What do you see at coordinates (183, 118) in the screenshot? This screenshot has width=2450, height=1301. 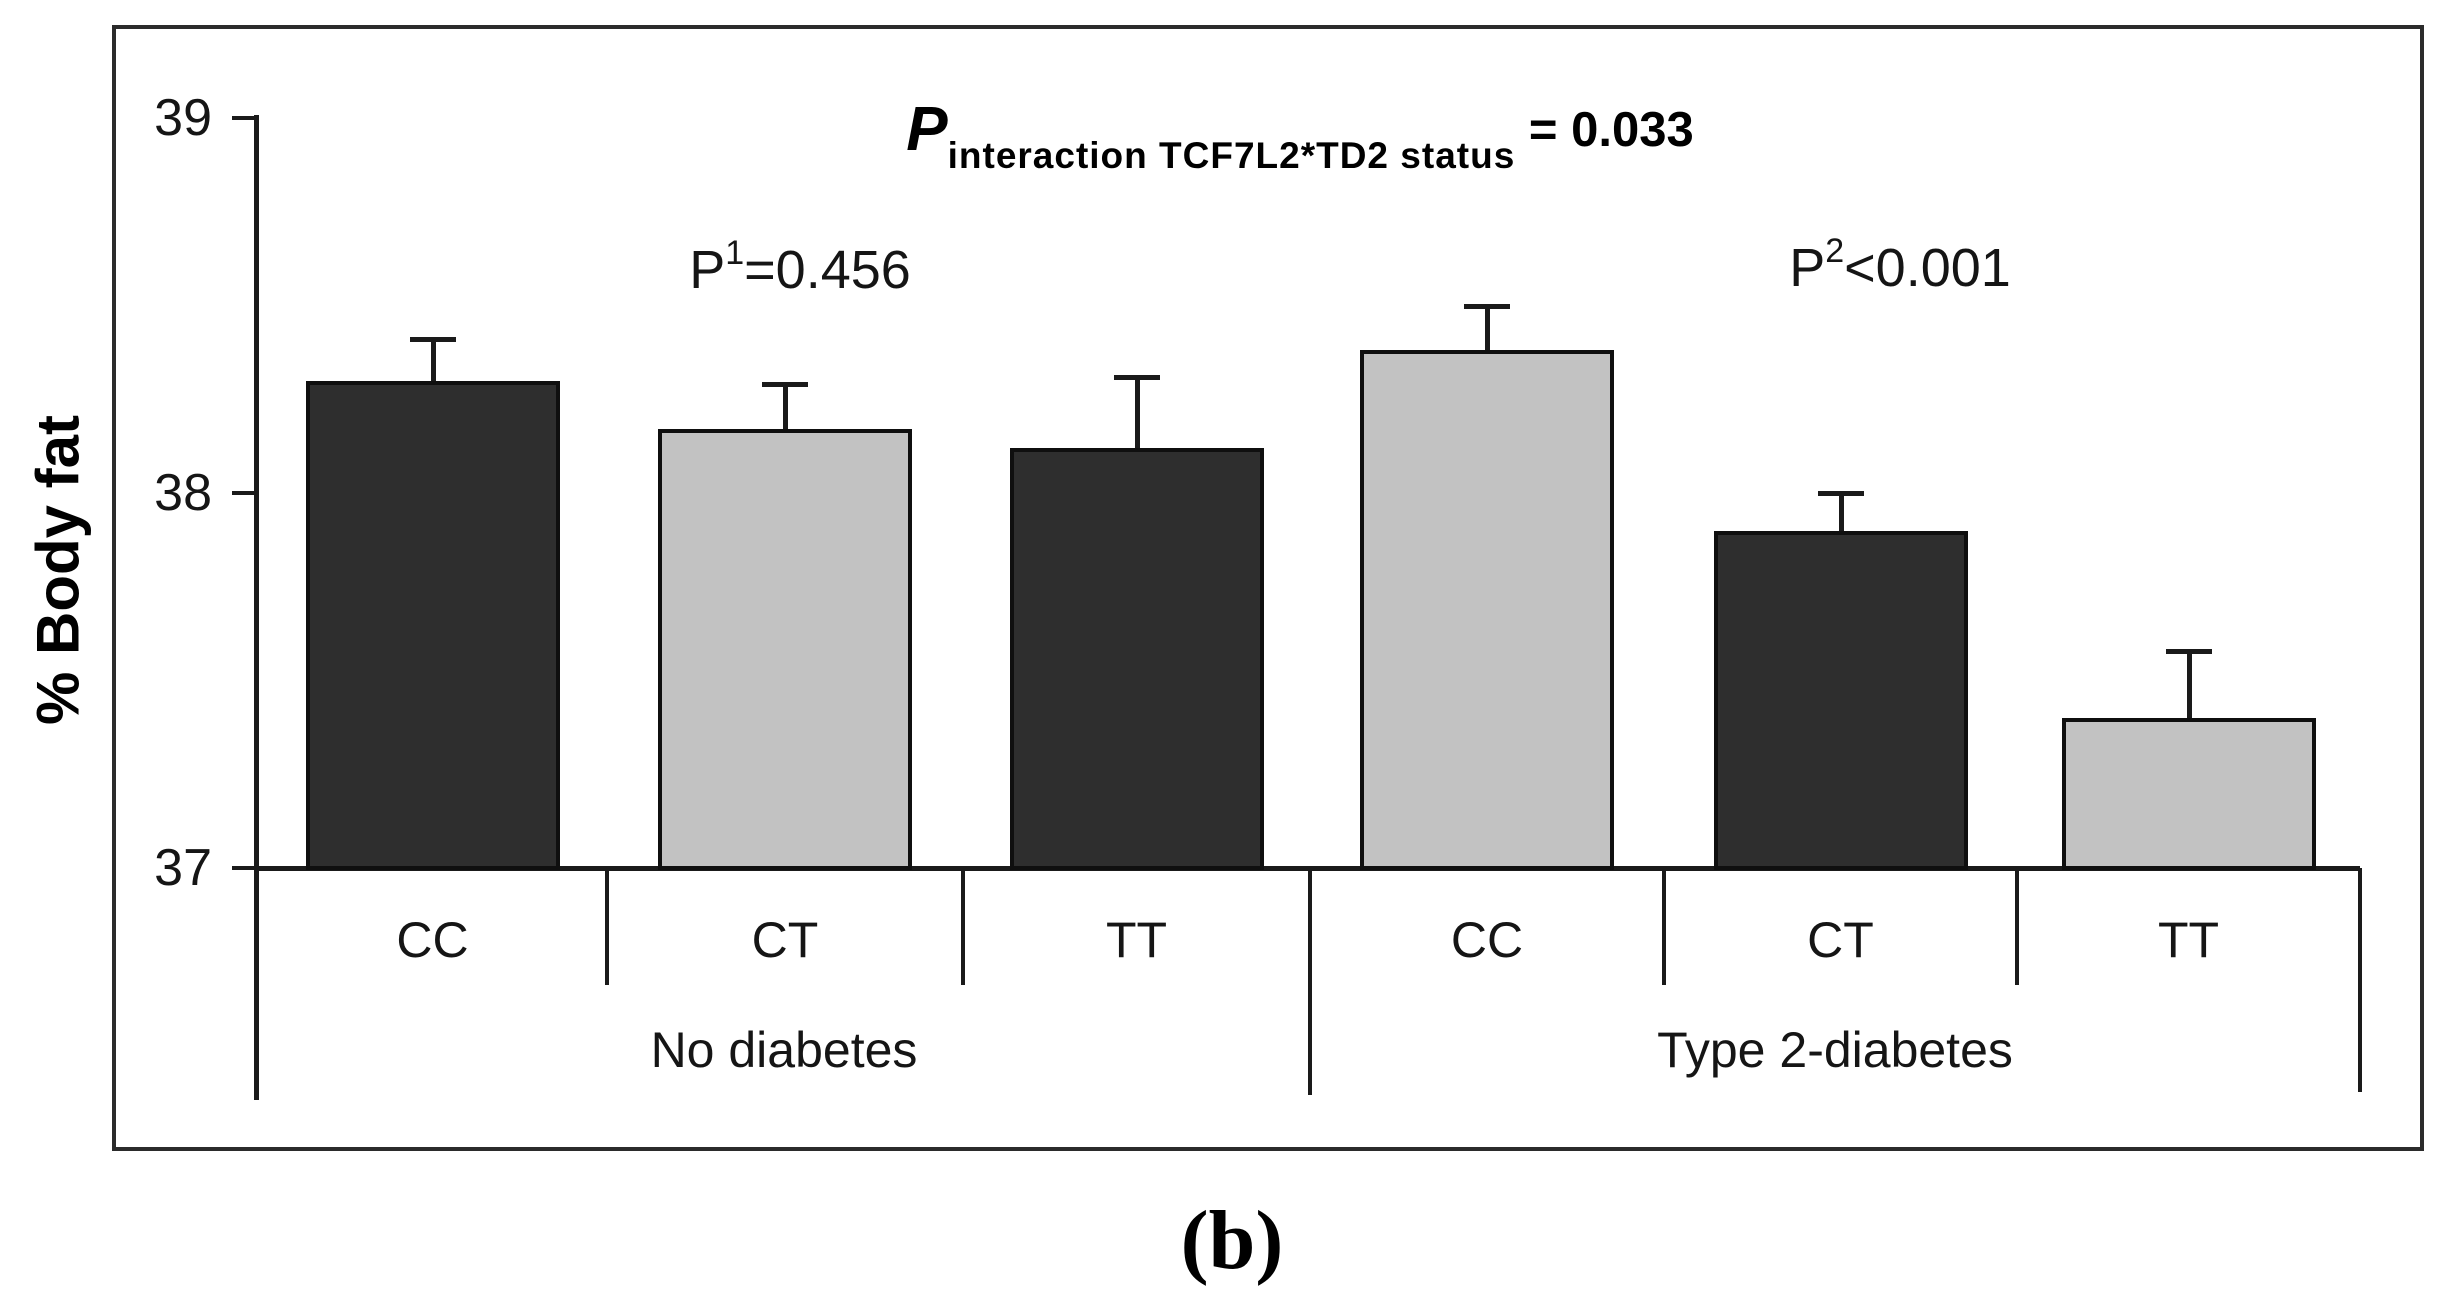 I see `y-tick-label: 39` at bounding box center [183, 118].